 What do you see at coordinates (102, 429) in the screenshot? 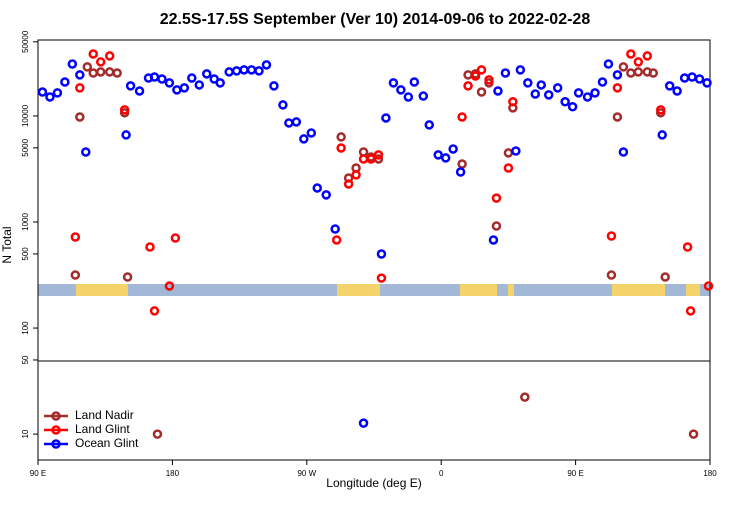
I see `legend-label: Land Glint` at bounding box center [102, 429].